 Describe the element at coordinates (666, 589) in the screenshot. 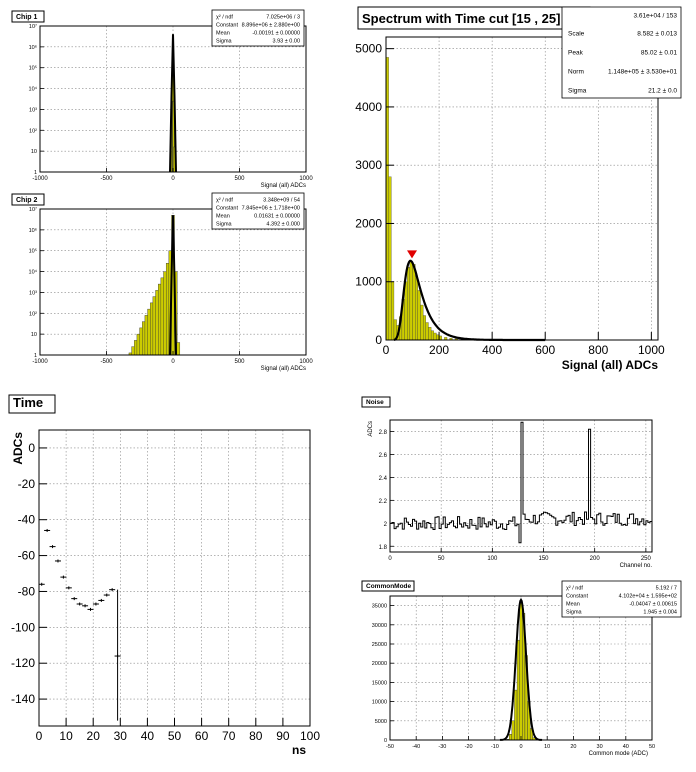

I see `stats-value: 5.192 / 7` at that location.